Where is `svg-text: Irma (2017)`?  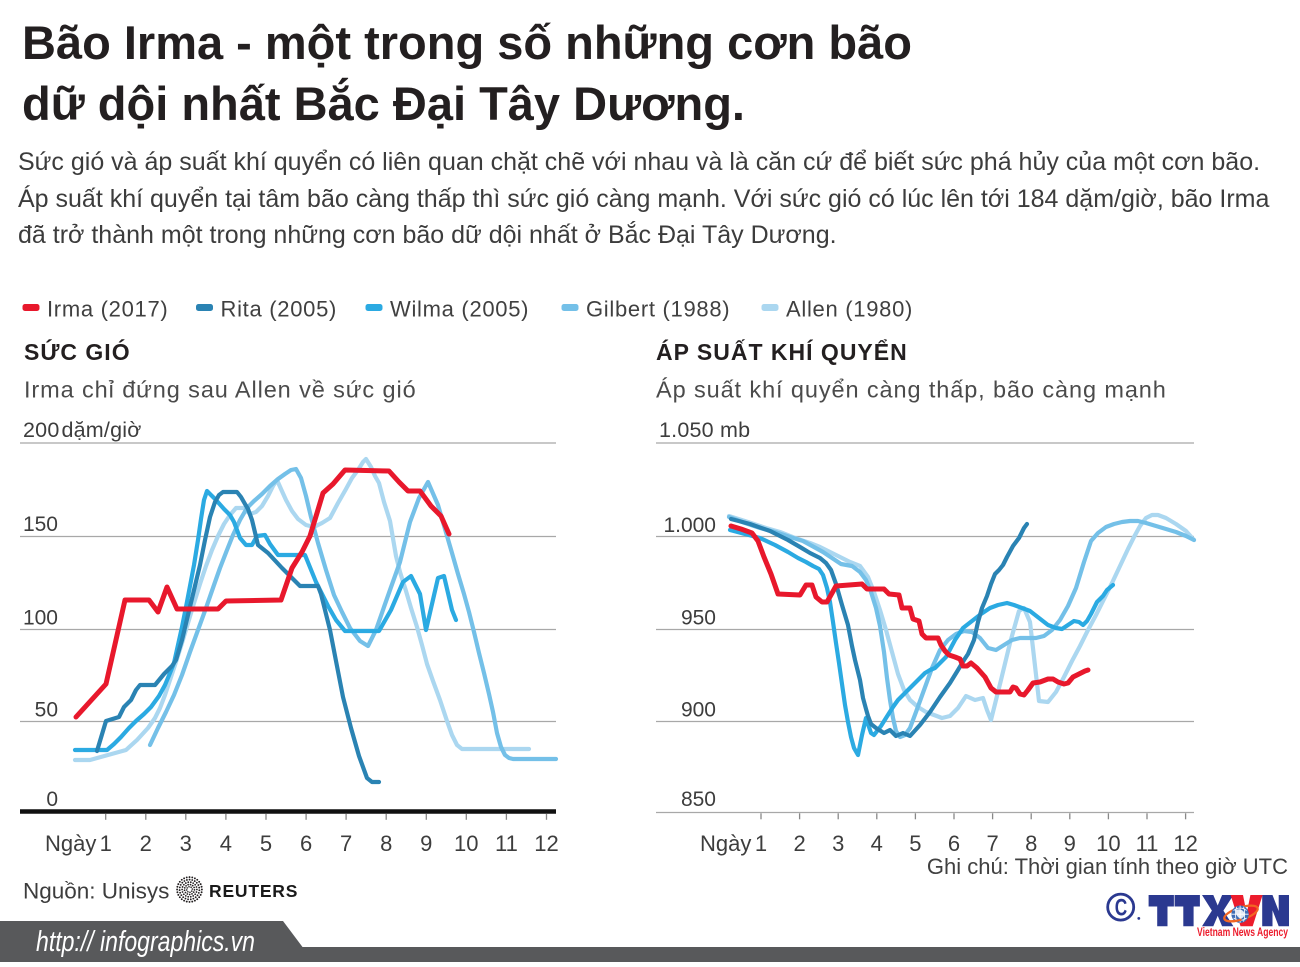 svg-text: Irma (2017) is located at coordinates (107, 309).